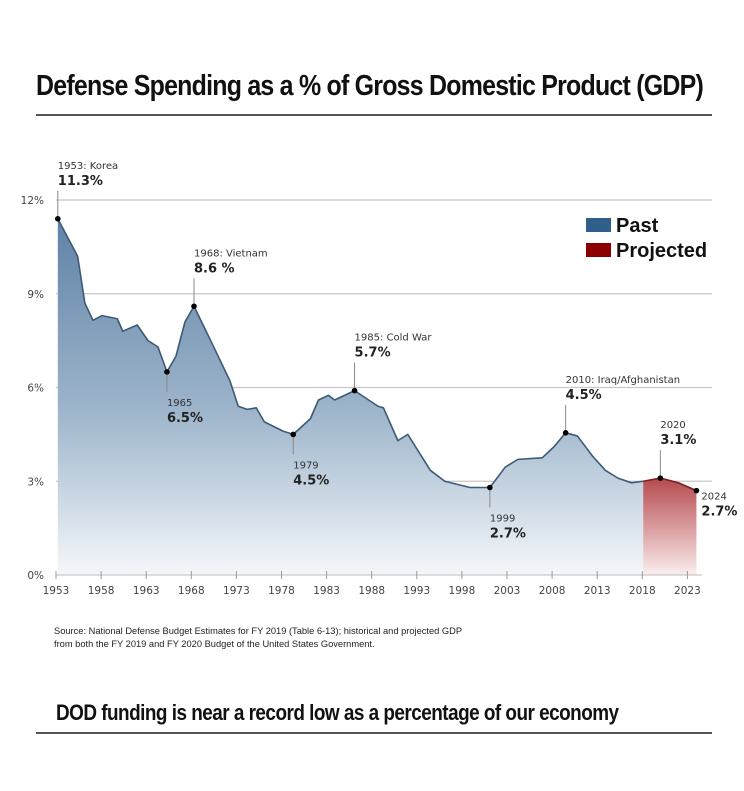 The height and width of the screenshot is (791, 744). What do you see at coordinates (661, 251) in the screenshot?
I see `legend-label: Projected` at bounding box center [661, 251].